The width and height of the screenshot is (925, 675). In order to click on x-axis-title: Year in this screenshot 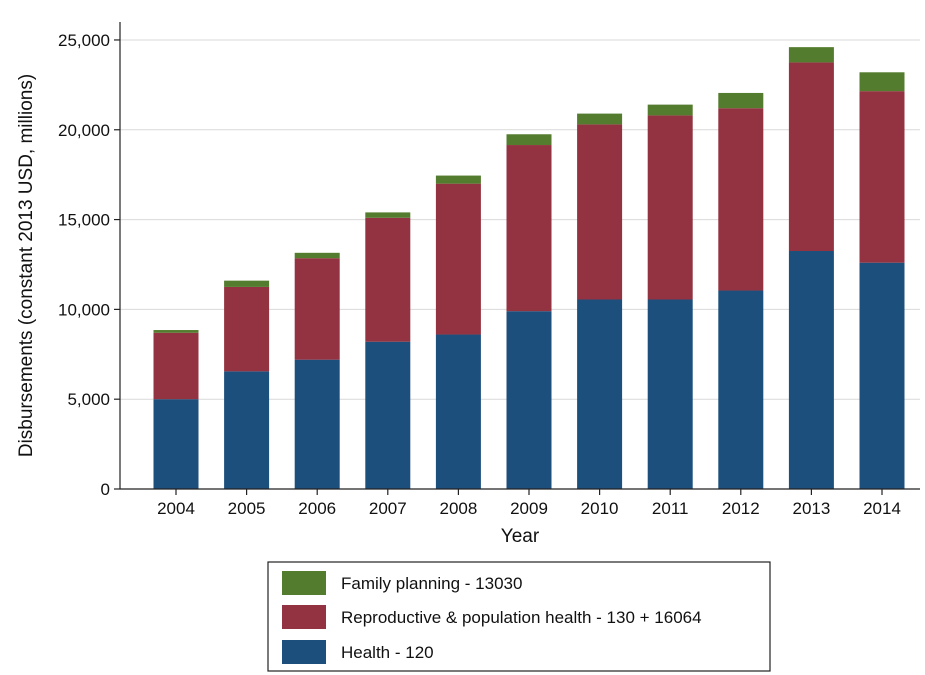, I will do `click(520, 536)`.